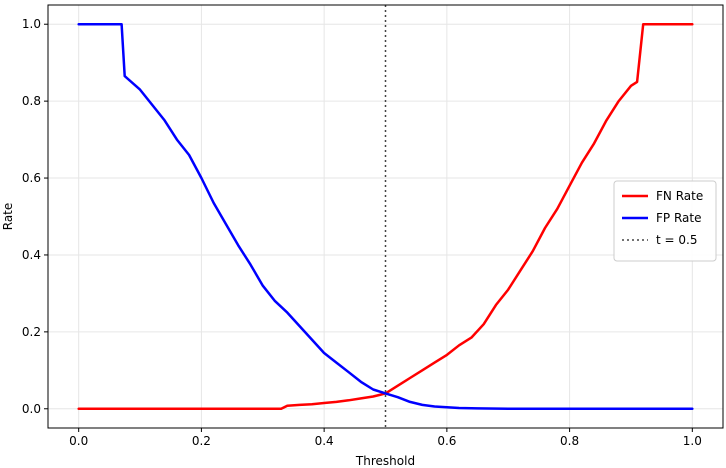  I want to click on x-tick-label: 0.4, so click(324, 441).